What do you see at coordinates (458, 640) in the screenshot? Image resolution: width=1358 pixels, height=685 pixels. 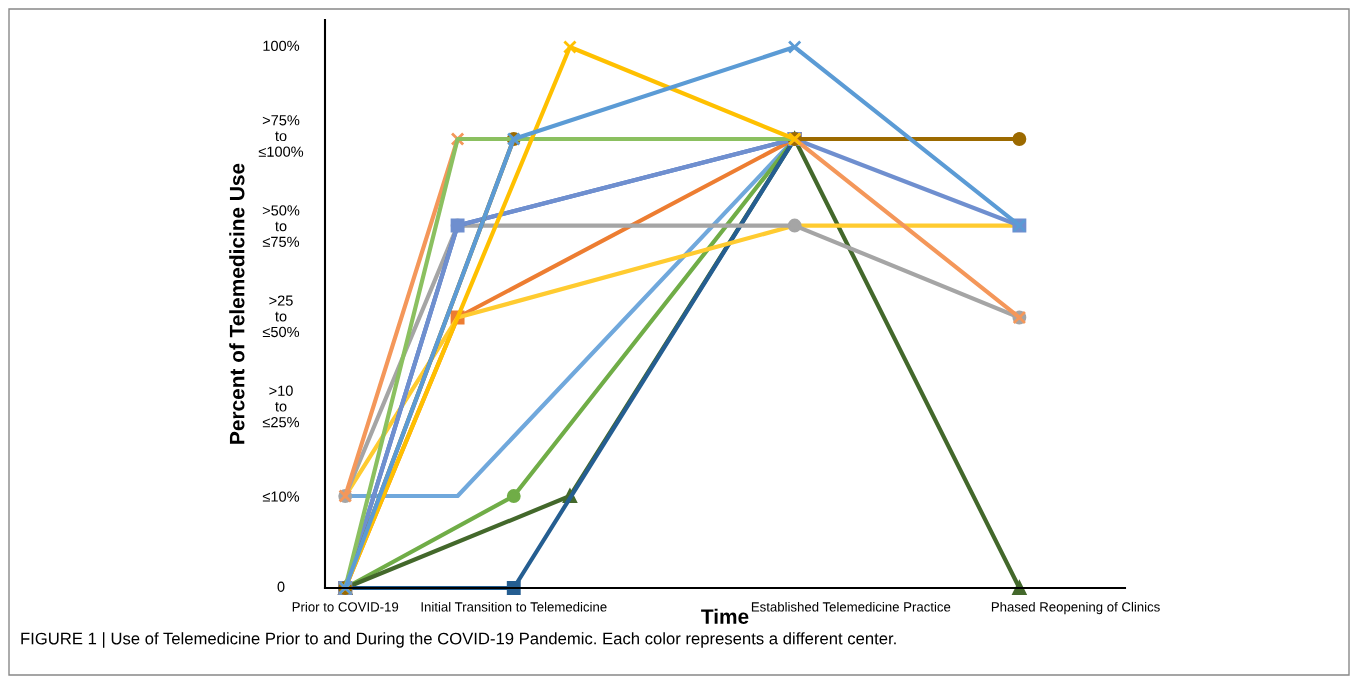 I see `caption: FIGURE 1 | Use of Telemedicine Prior to and During the COVID-19 Pandemic. Each color represents a different center.` at bounding box center [458, 640].